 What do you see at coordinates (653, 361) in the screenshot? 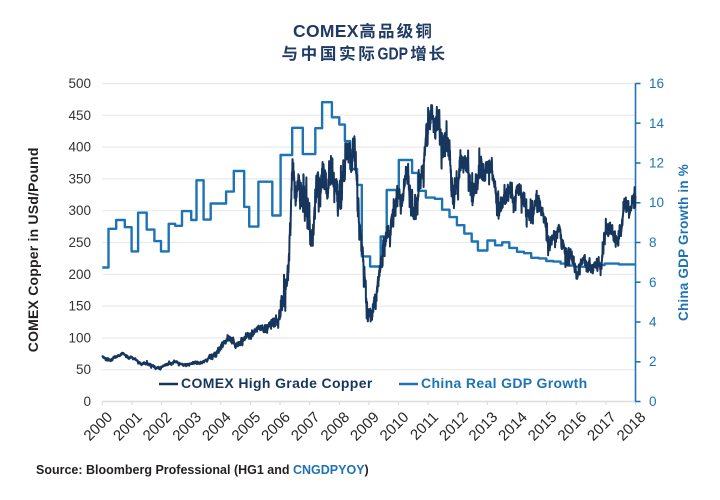
I see `svg-text: 2` at bounding box center [653, 361].